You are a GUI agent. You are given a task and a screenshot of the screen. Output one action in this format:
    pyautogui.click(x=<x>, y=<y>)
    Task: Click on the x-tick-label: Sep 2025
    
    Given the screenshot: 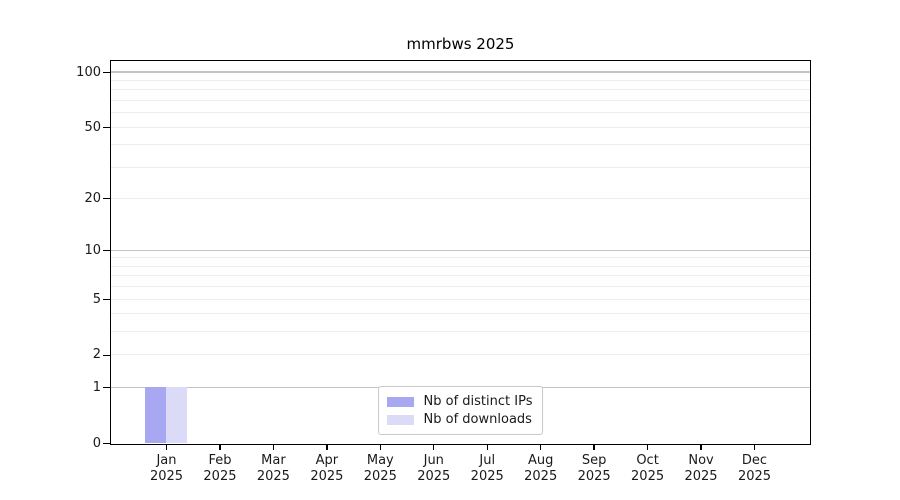 What is the action you would take?
    pyautogui.click(x=594, y=469)
    